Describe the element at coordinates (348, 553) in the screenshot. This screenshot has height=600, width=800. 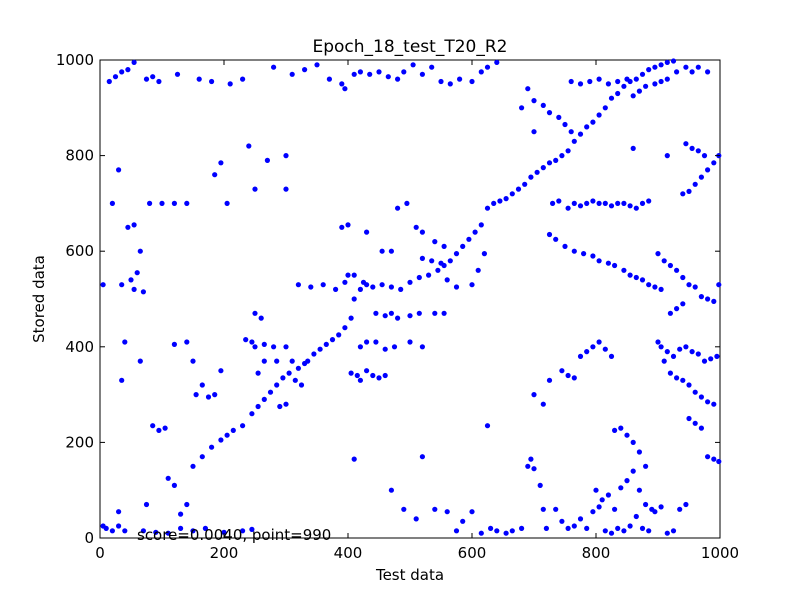
I see `x-tick-label: 400` at that location.